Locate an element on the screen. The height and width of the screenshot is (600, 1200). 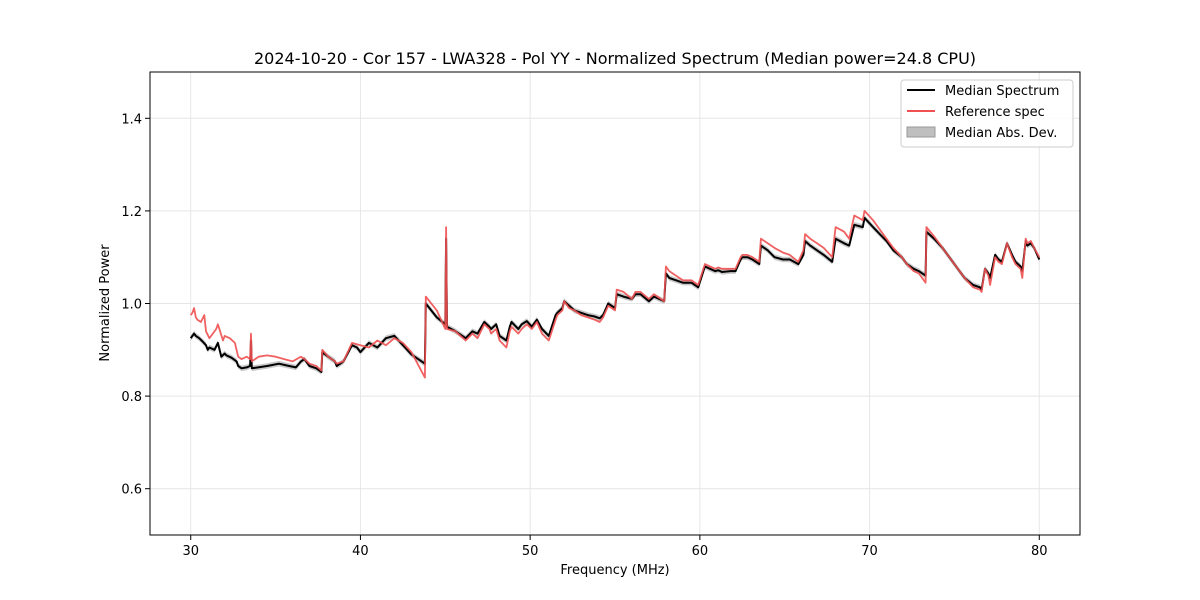
y-tick-label: 0.6 is located at coordinates (131, 490).